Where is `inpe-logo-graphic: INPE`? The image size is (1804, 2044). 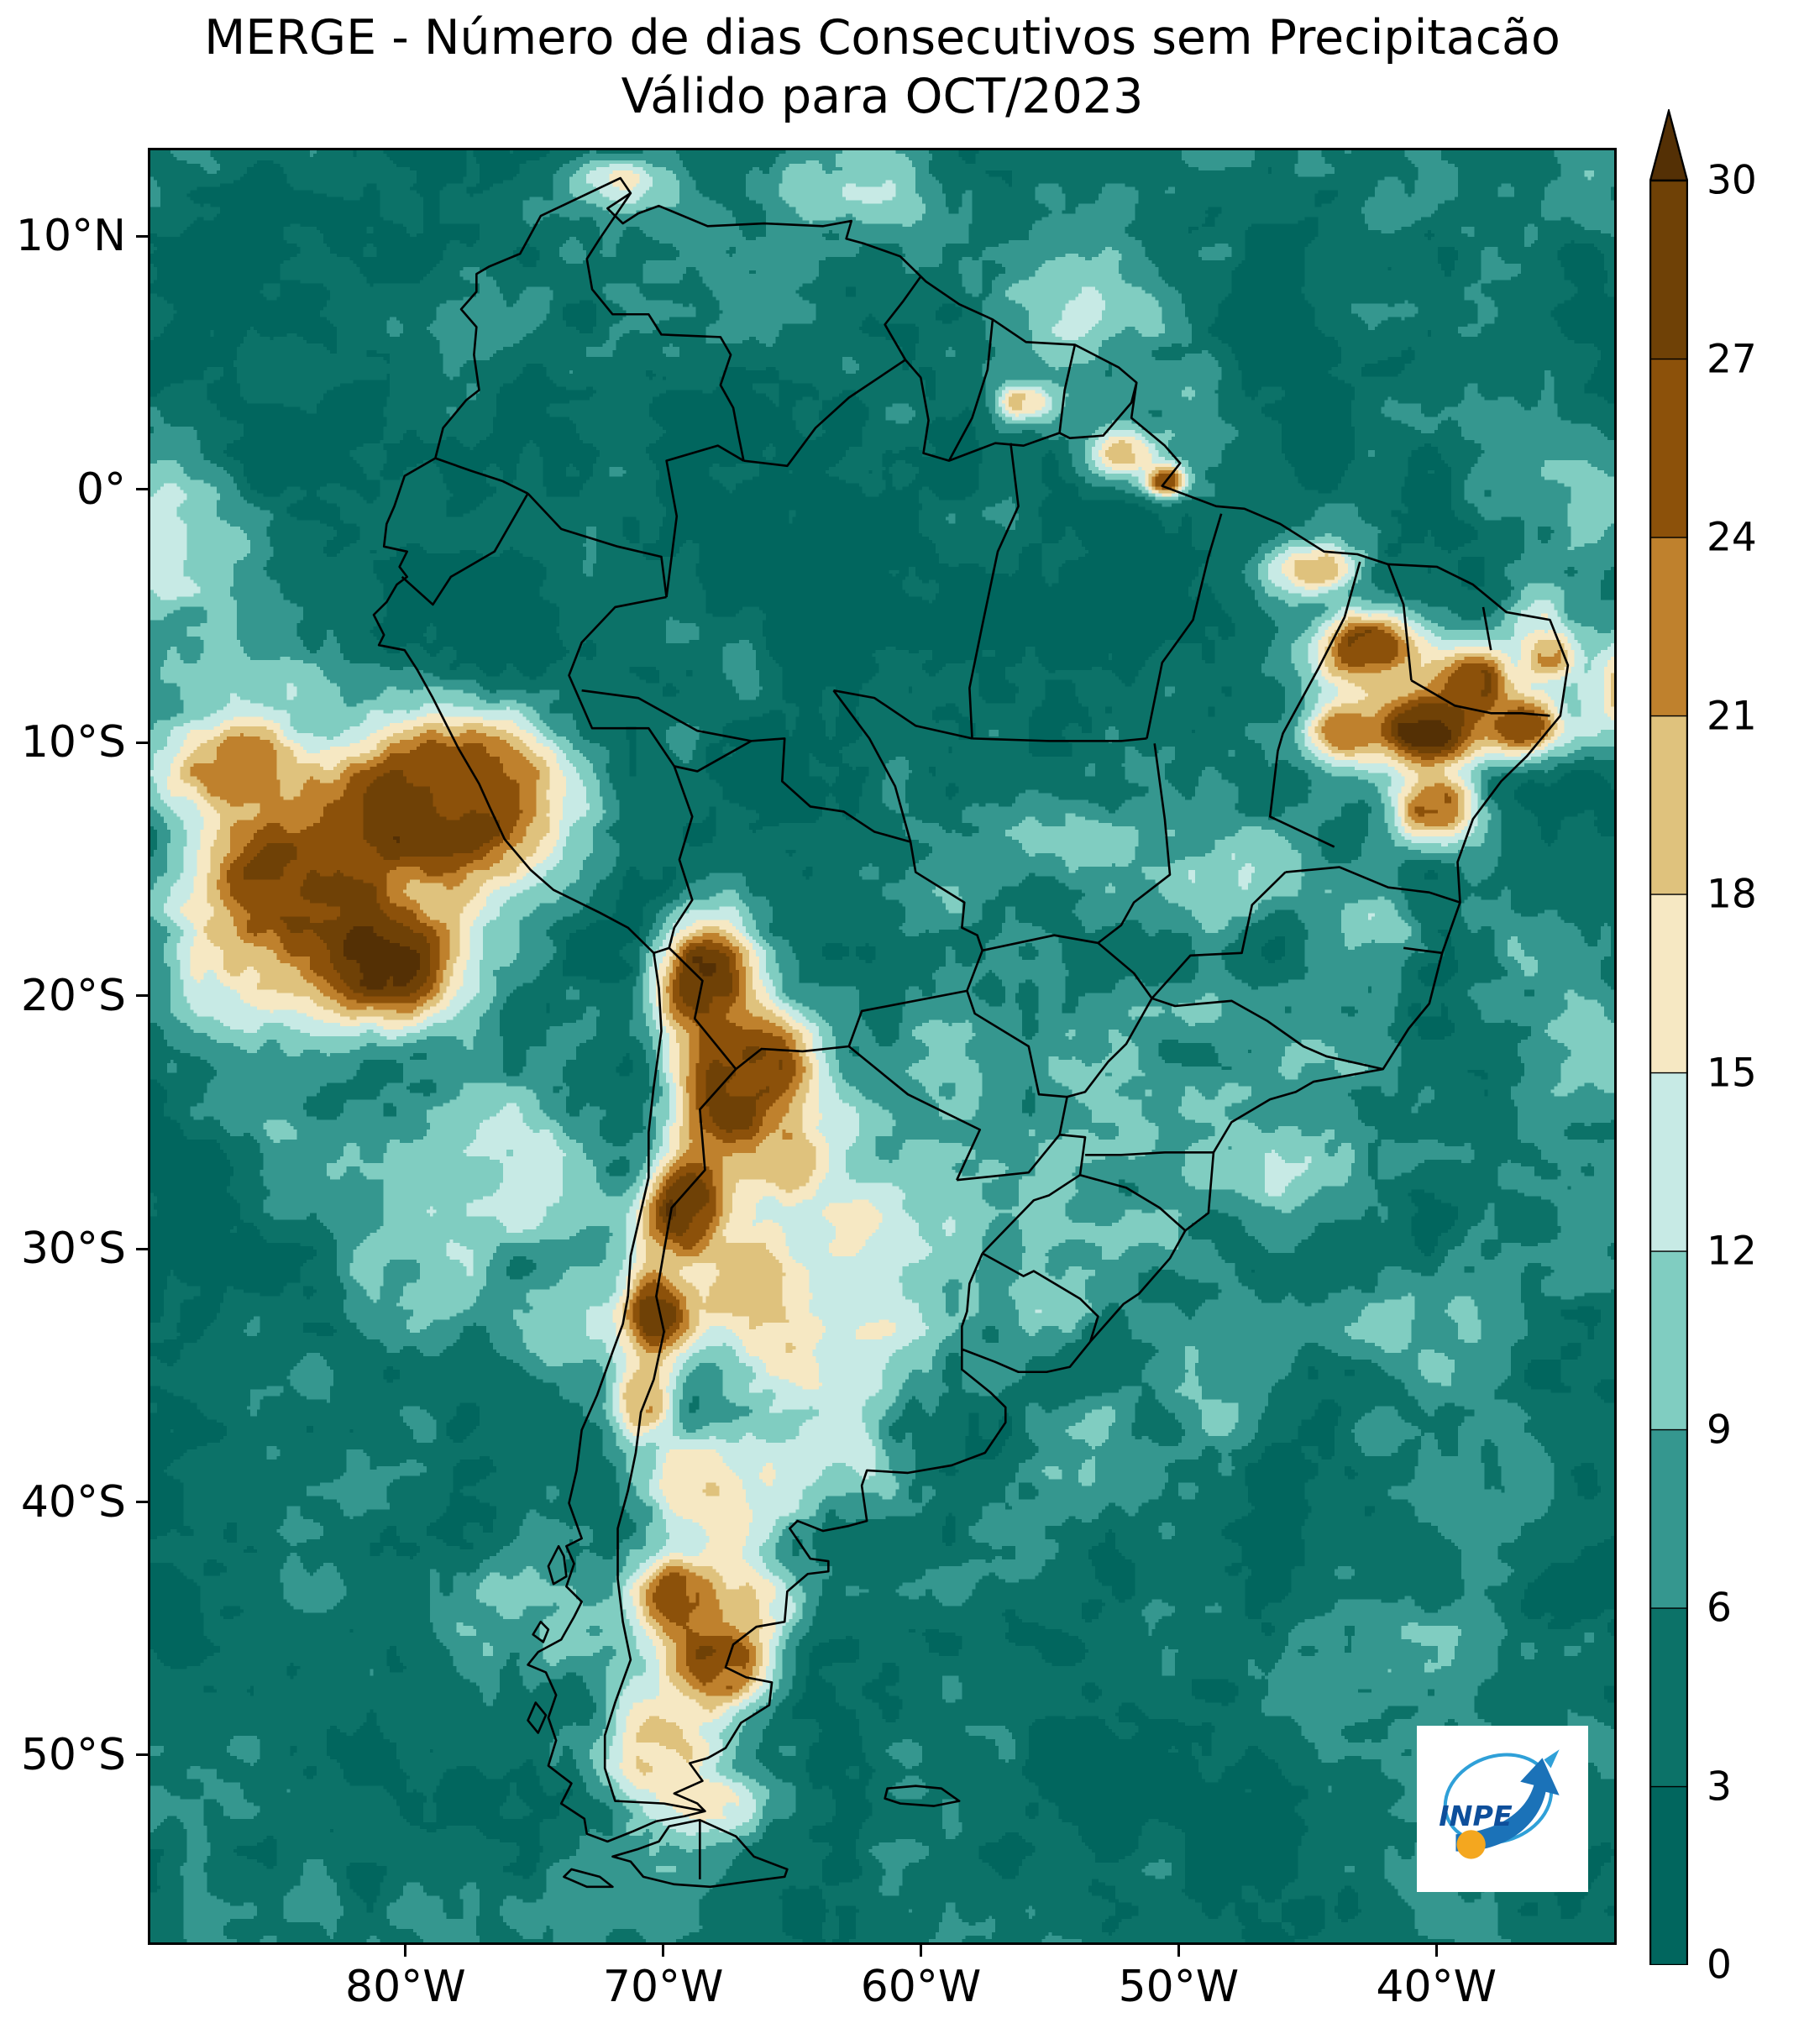 inpe-logo-graphic: INPE is located at coordinates (1499, 1804).